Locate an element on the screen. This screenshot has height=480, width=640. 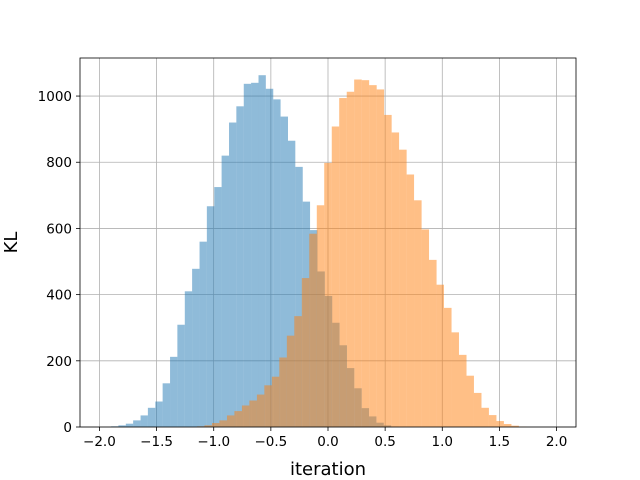
x-tick-label: −0.5 is located at coordinates (270, 442).